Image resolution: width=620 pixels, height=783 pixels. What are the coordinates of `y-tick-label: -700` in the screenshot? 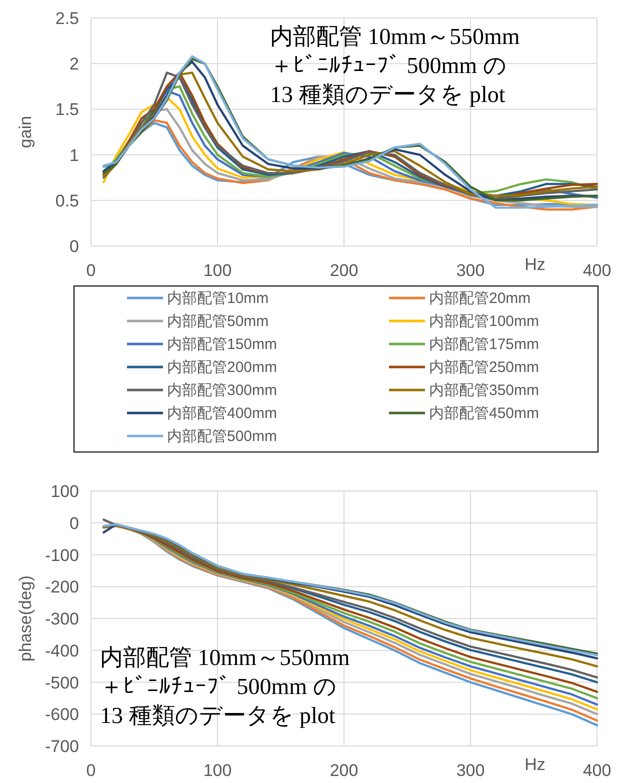 It's located at (61, 746).